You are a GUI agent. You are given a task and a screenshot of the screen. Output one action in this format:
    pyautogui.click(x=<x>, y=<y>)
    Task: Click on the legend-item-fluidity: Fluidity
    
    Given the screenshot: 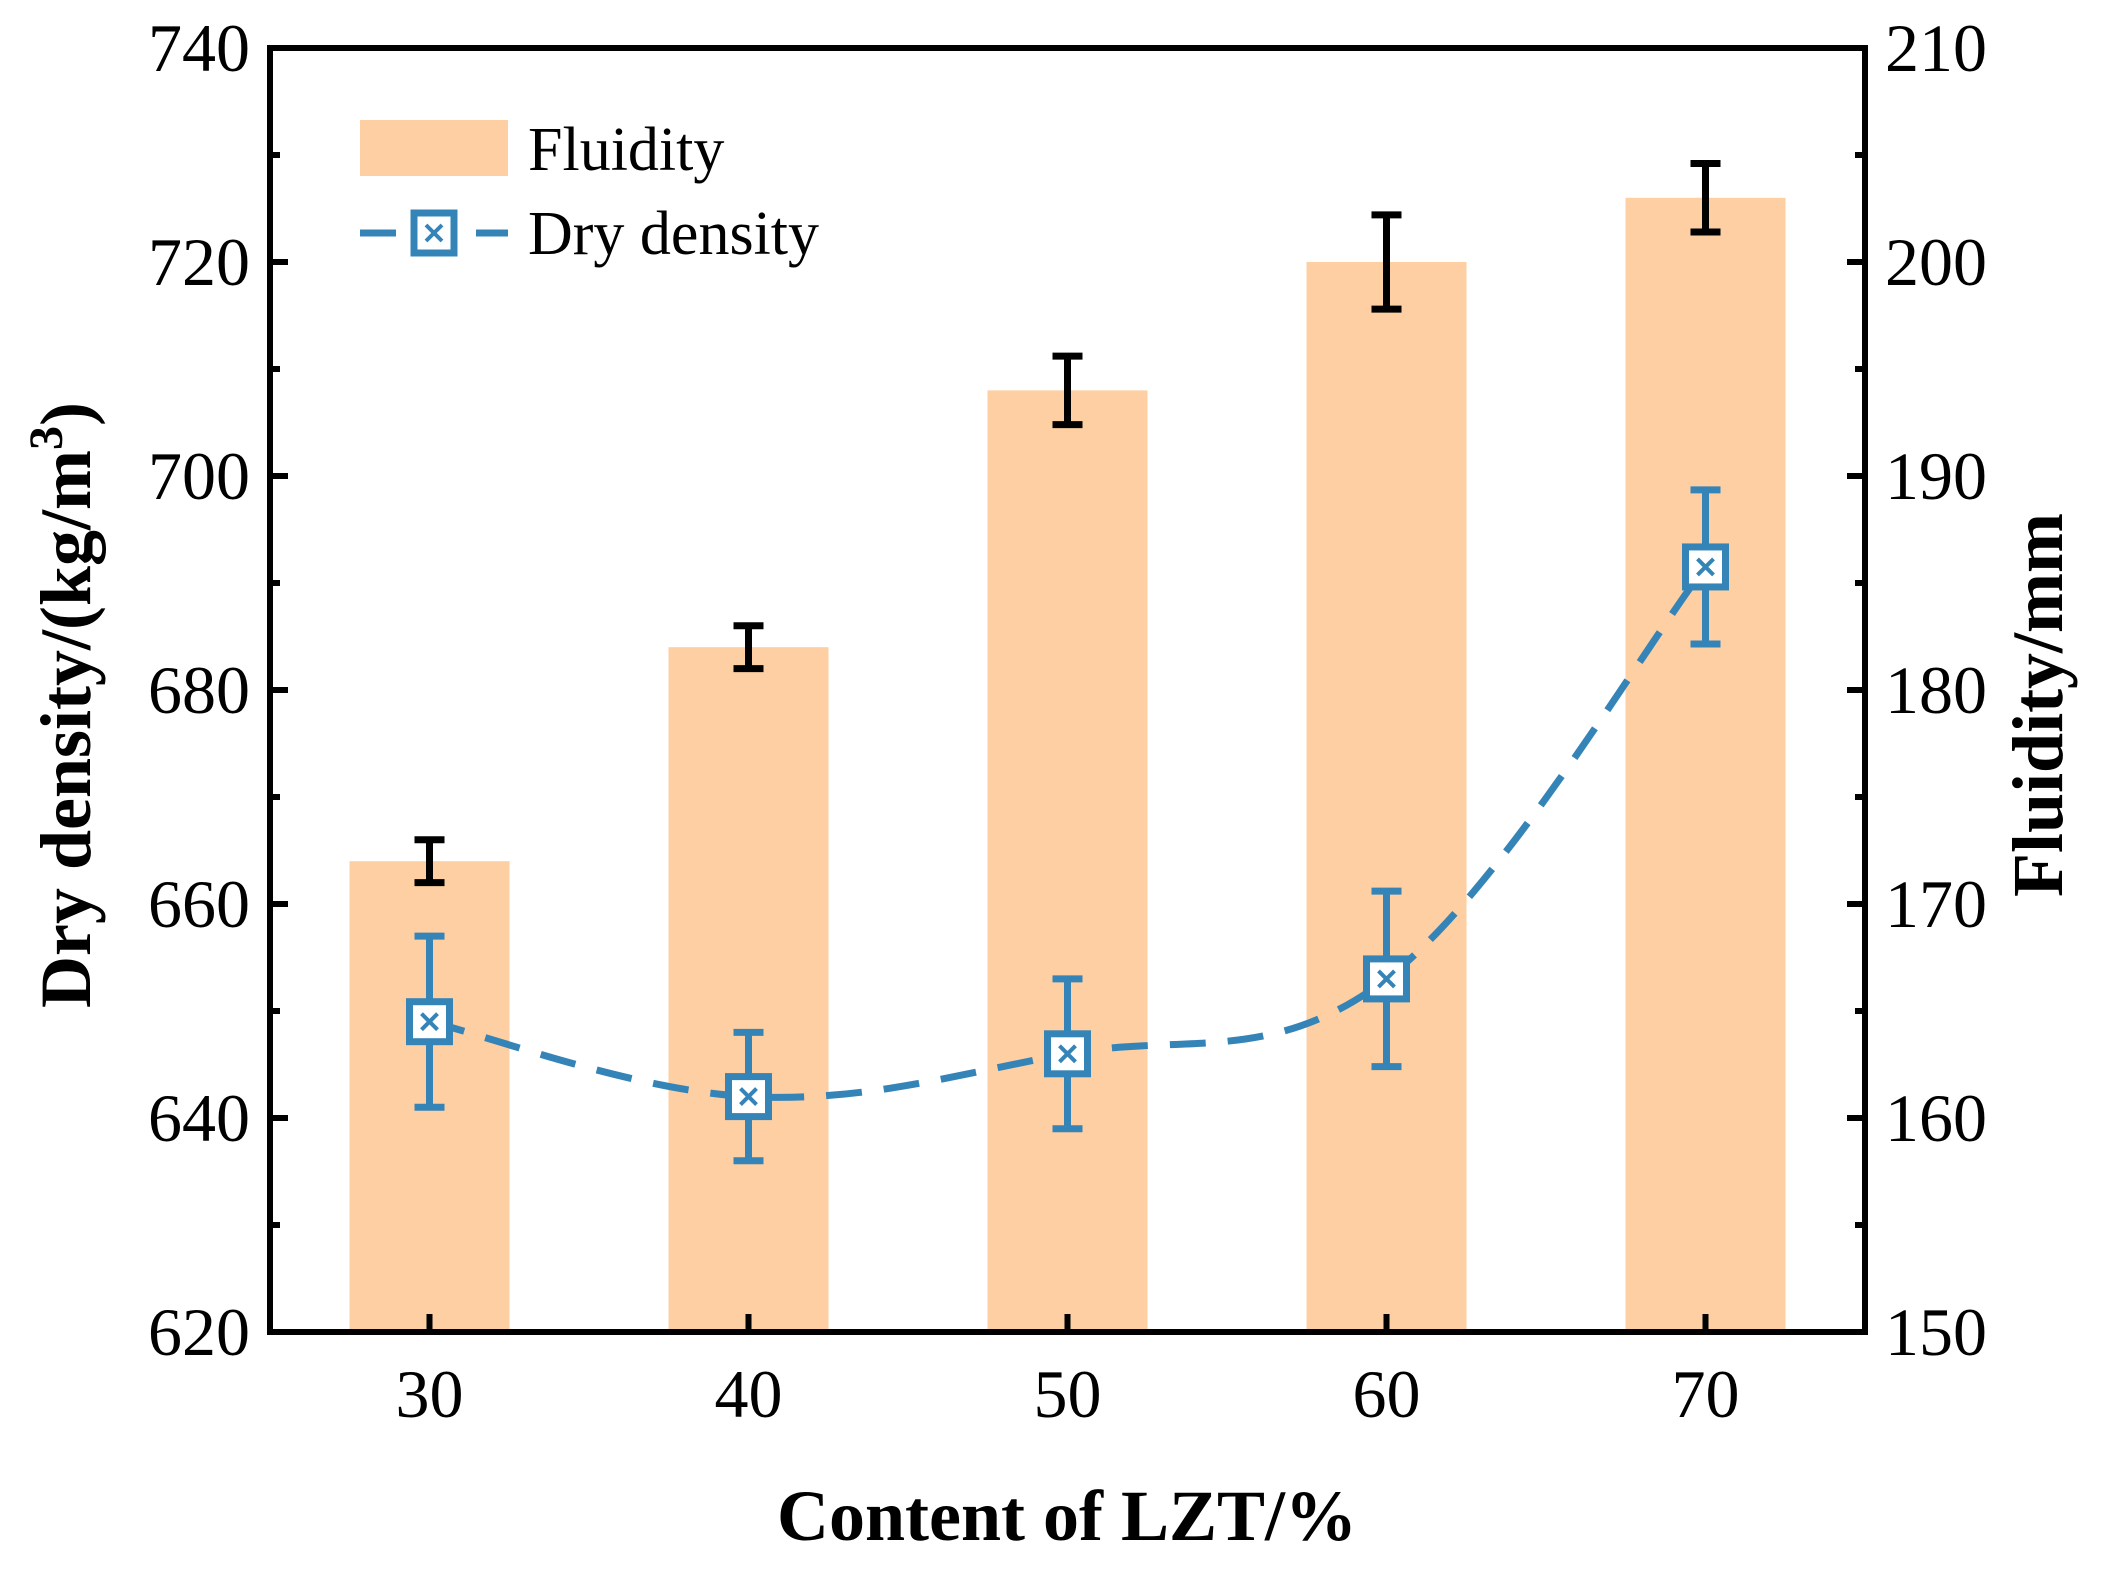 What is the action you would take?
    pyautogui.click(x=542, y=150)
    